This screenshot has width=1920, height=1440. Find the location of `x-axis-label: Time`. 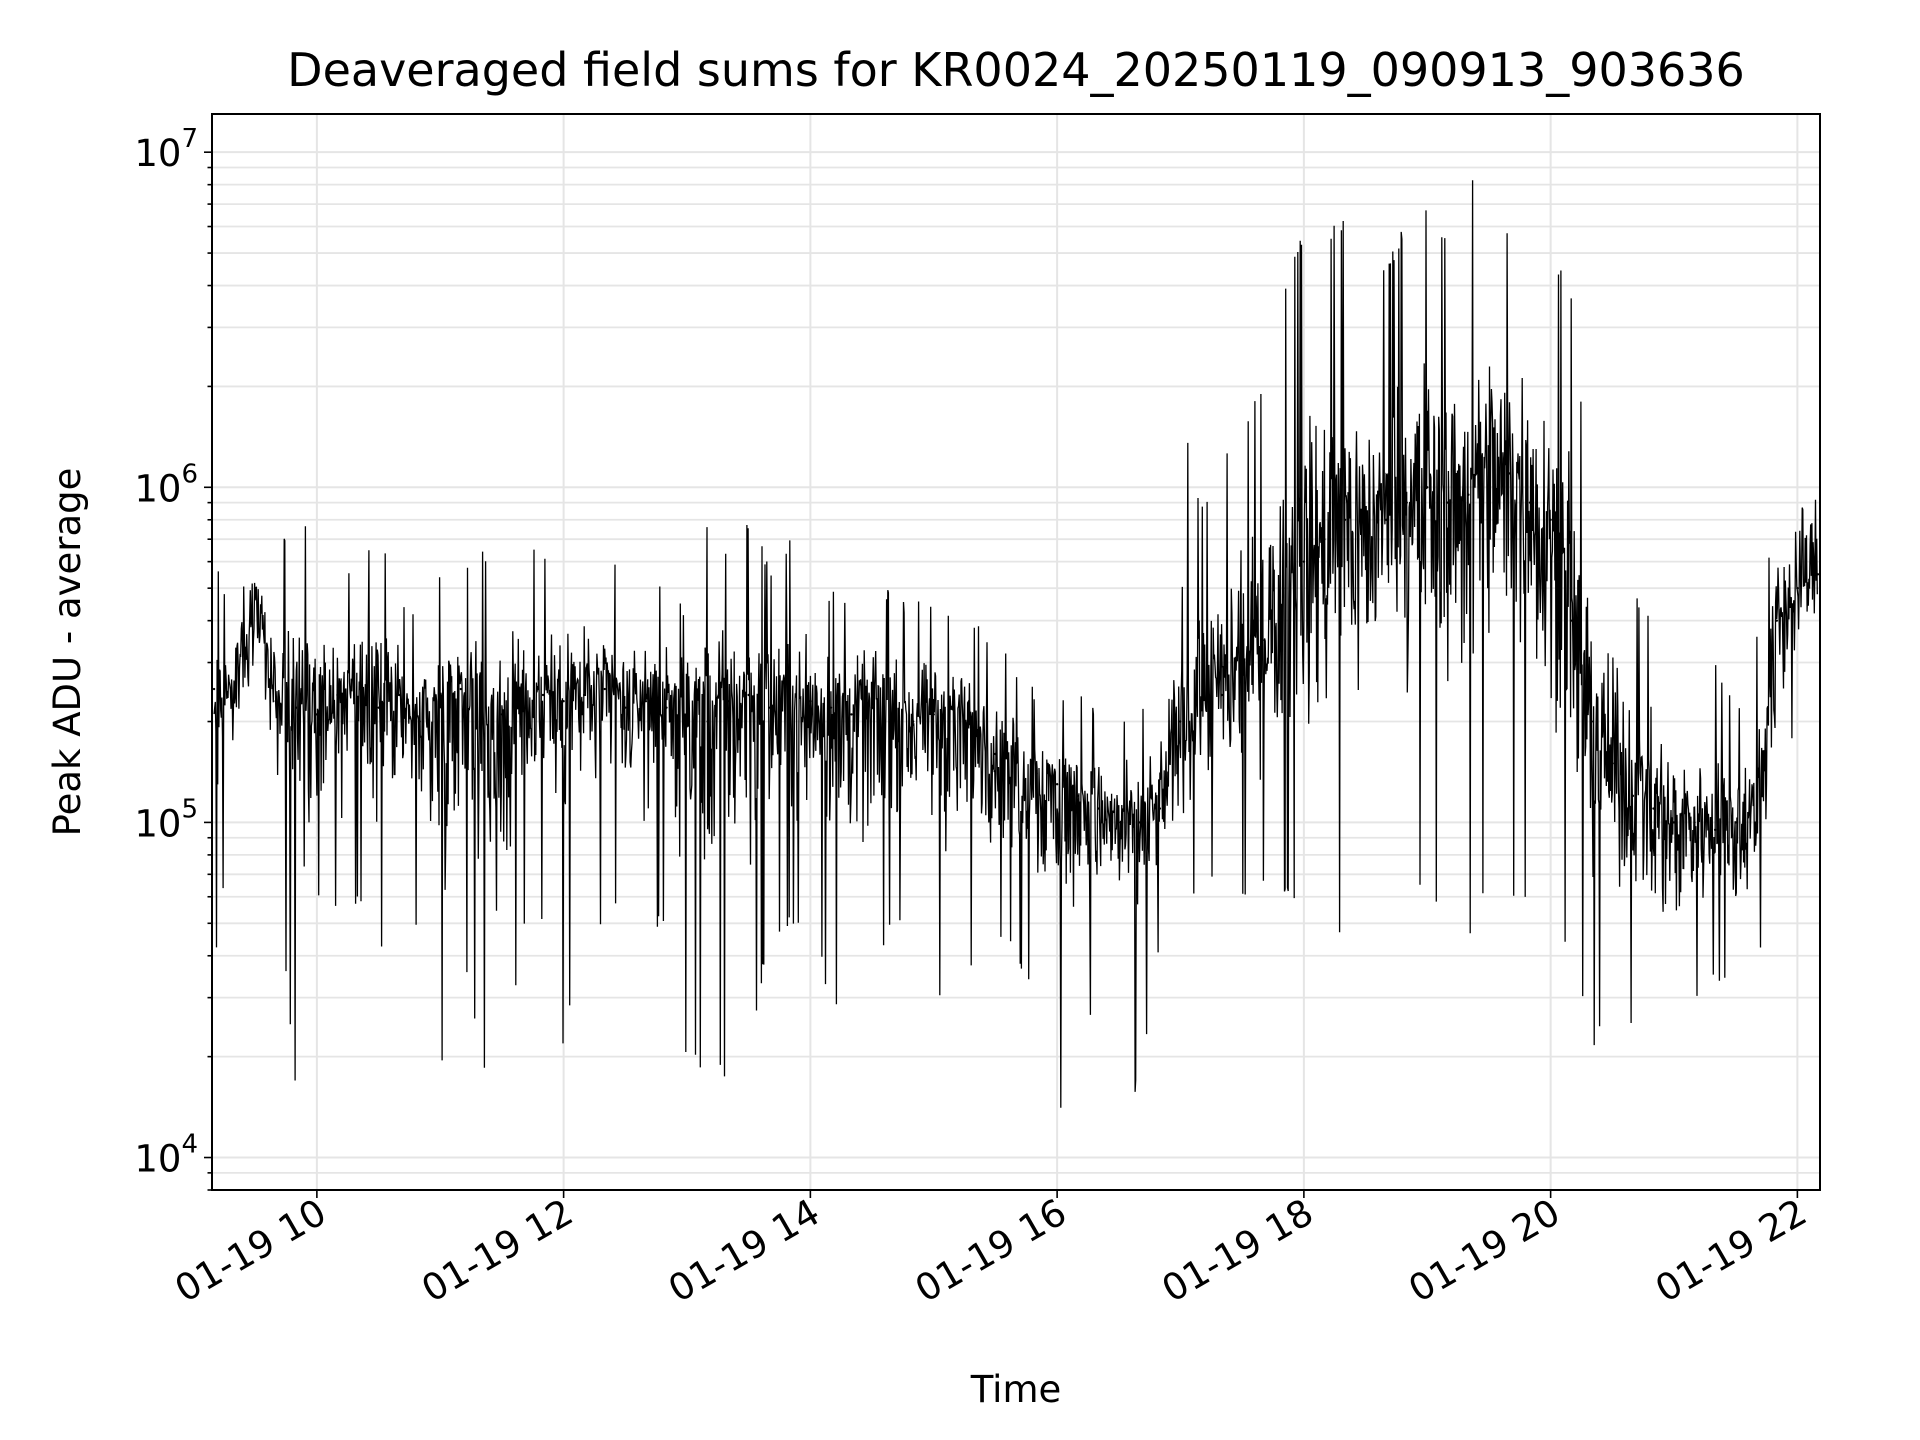

x-axis-label: Time is located at coordinates (1016, 1389).